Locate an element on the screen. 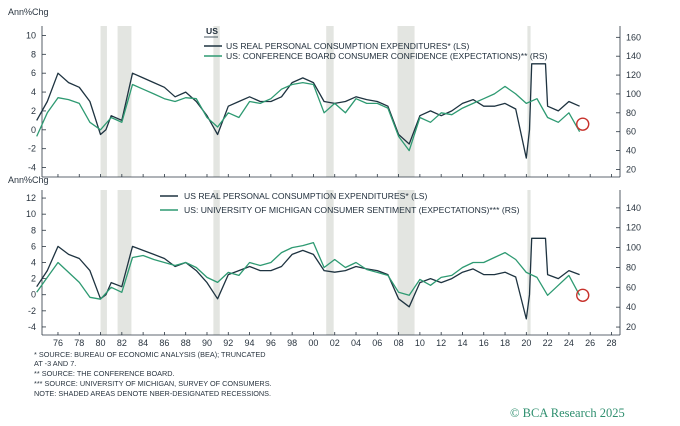  x-tick-label: 24 is located at coordinates (569, 343).